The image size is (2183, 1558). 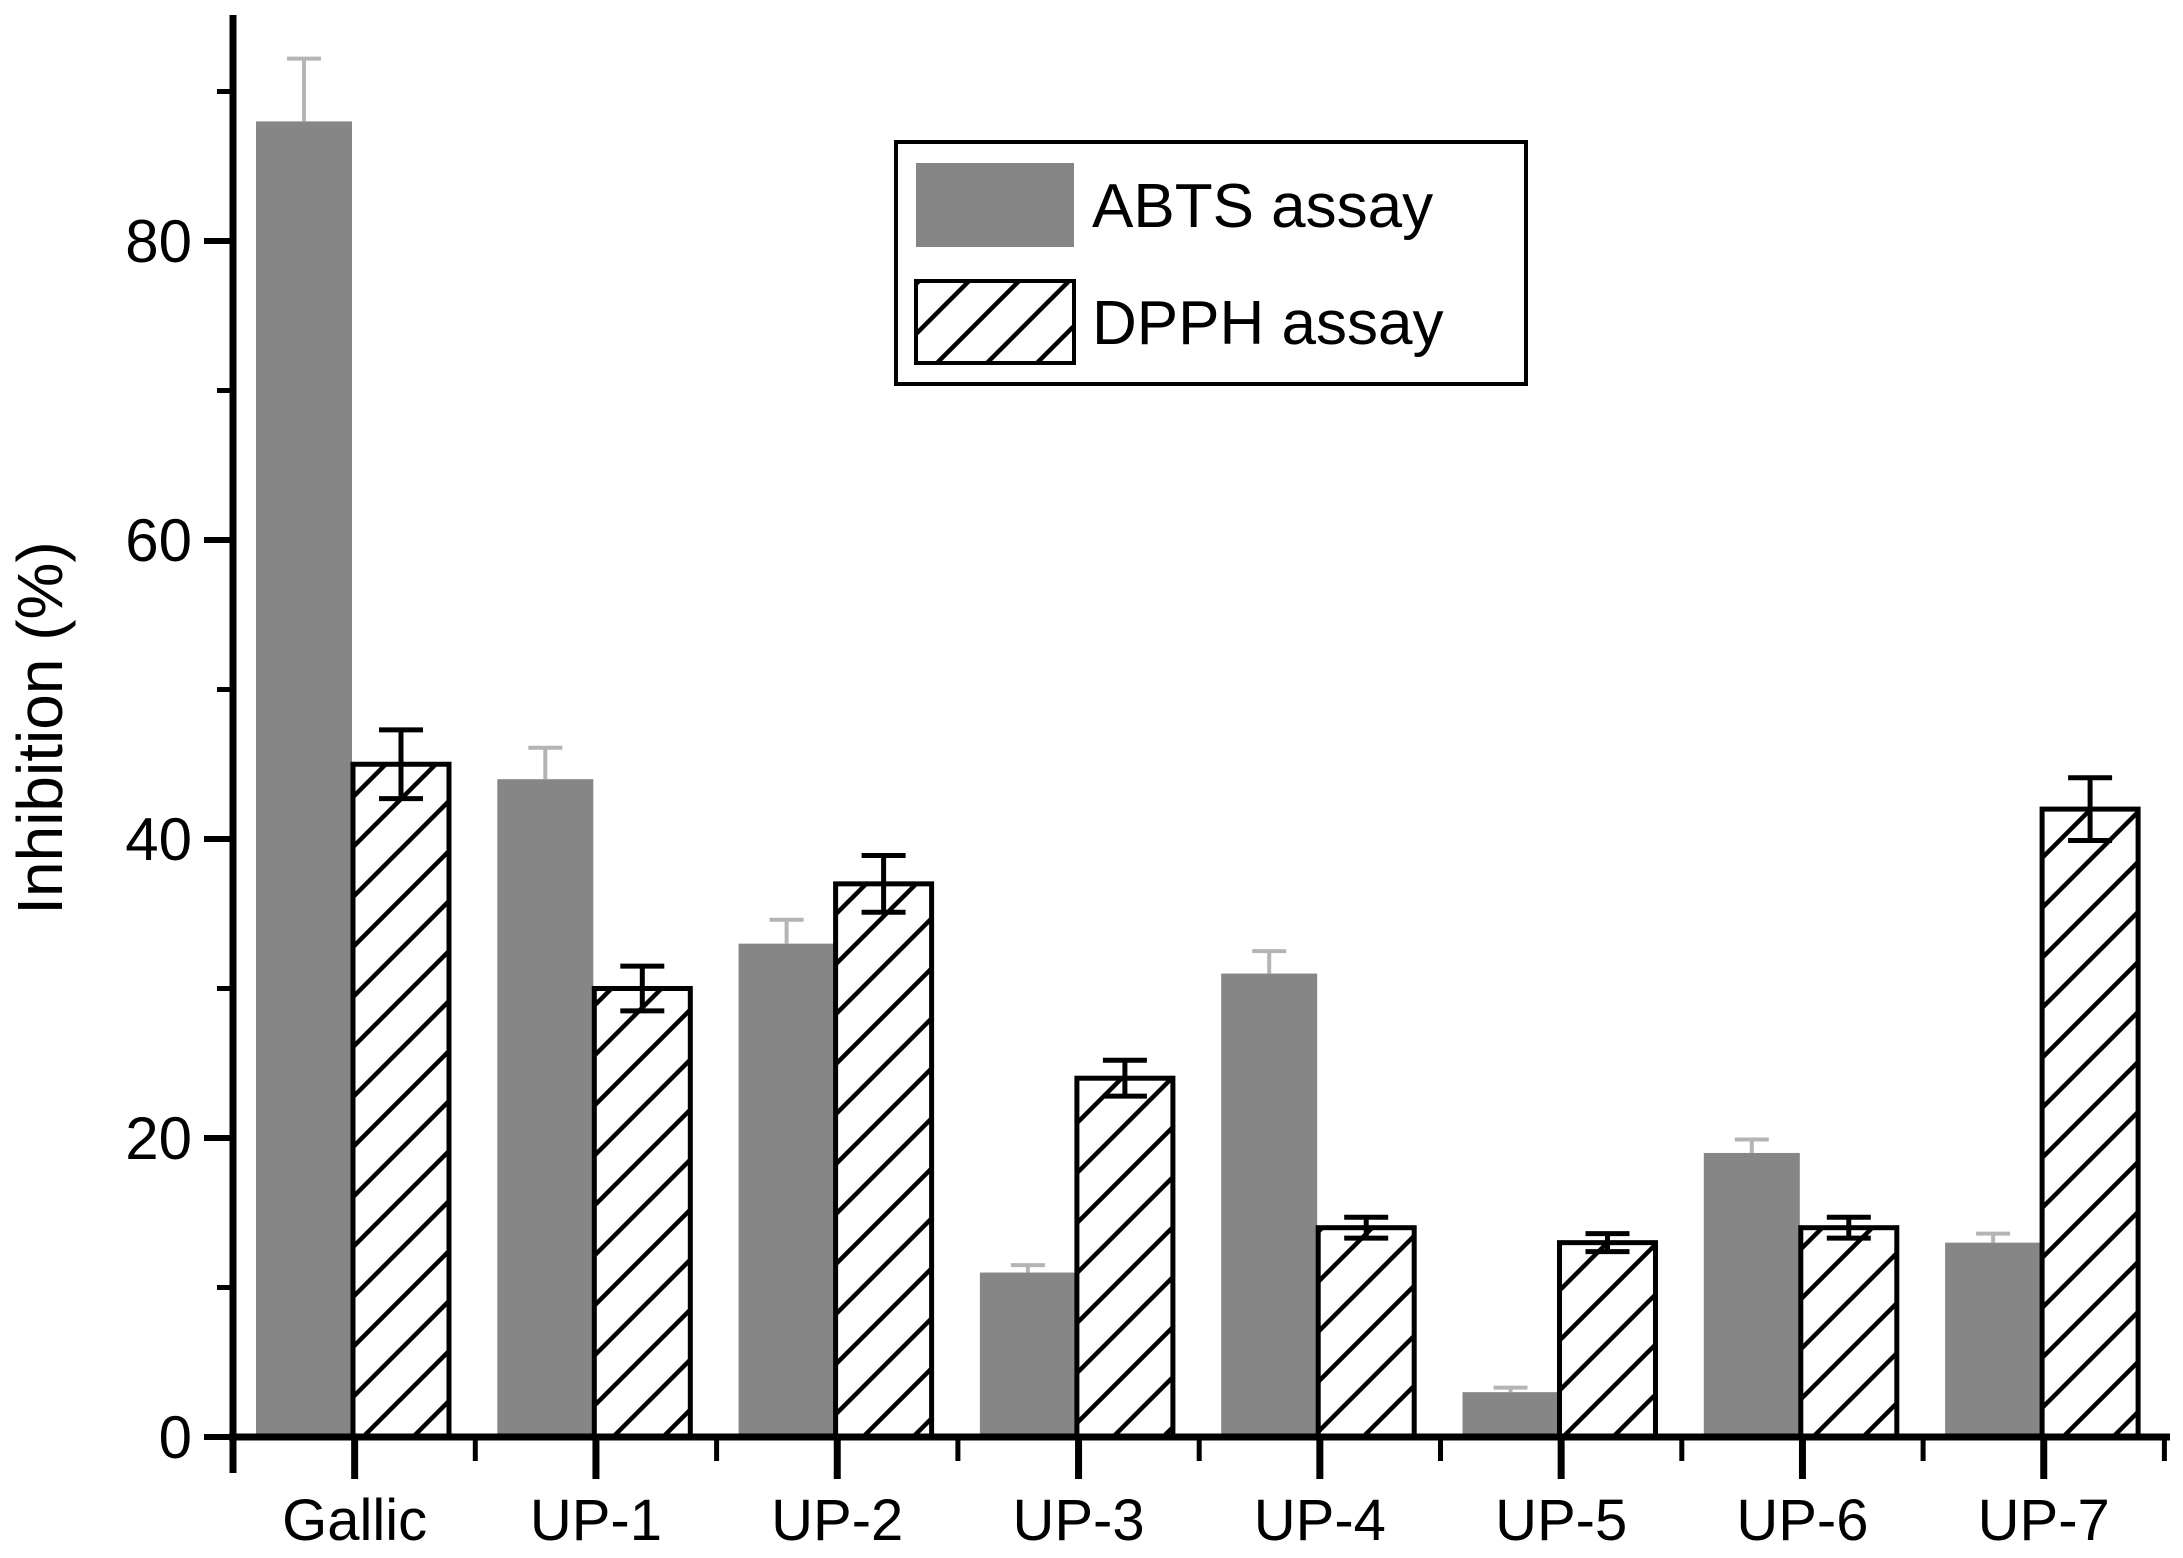 I want to click on x-category-label-UP-7: UP-7, so click(x=2044, y=1520).